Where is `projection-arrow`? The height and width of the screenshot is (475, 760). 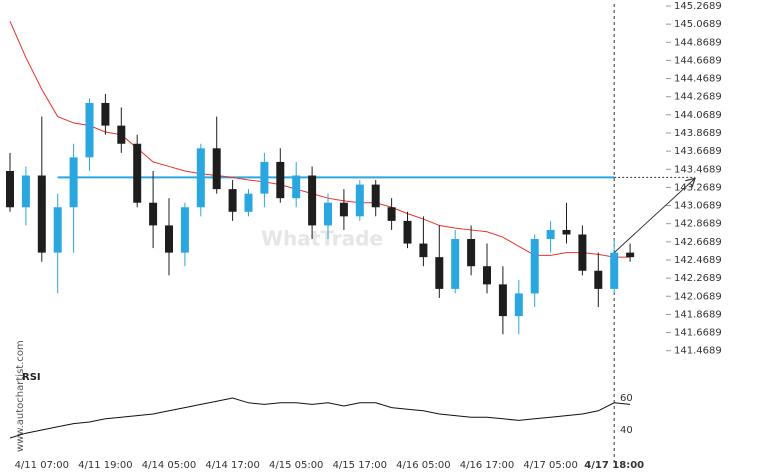 projection-arrow is located at coordinates (654, 215).